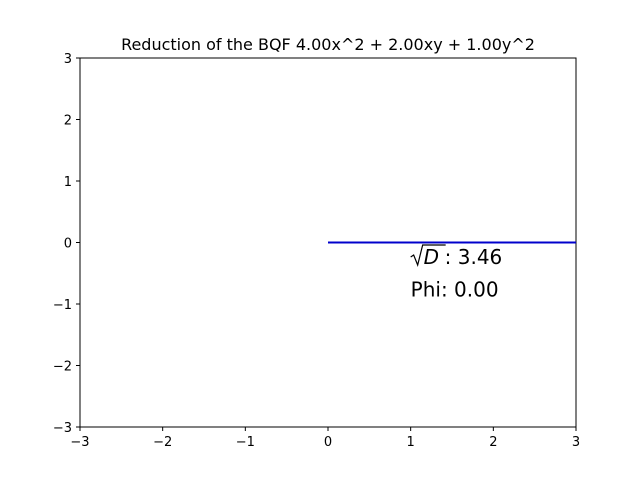  I want to click on x-tick-label: −1, so click(245, 442).